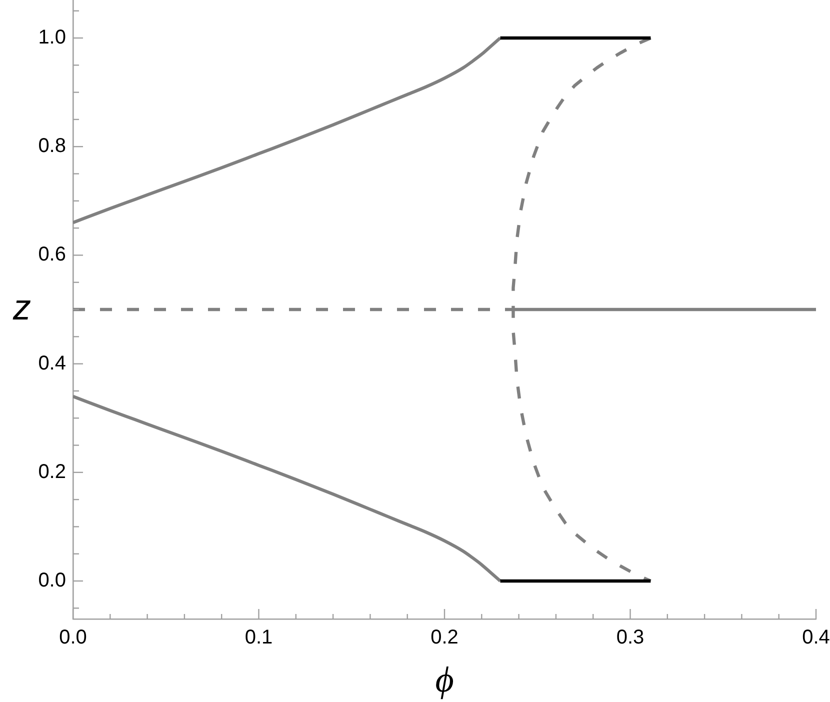 The width and height of the screenshot is (830, 702). I want to click on x-tick-label: 0.2, so click(444, 637).